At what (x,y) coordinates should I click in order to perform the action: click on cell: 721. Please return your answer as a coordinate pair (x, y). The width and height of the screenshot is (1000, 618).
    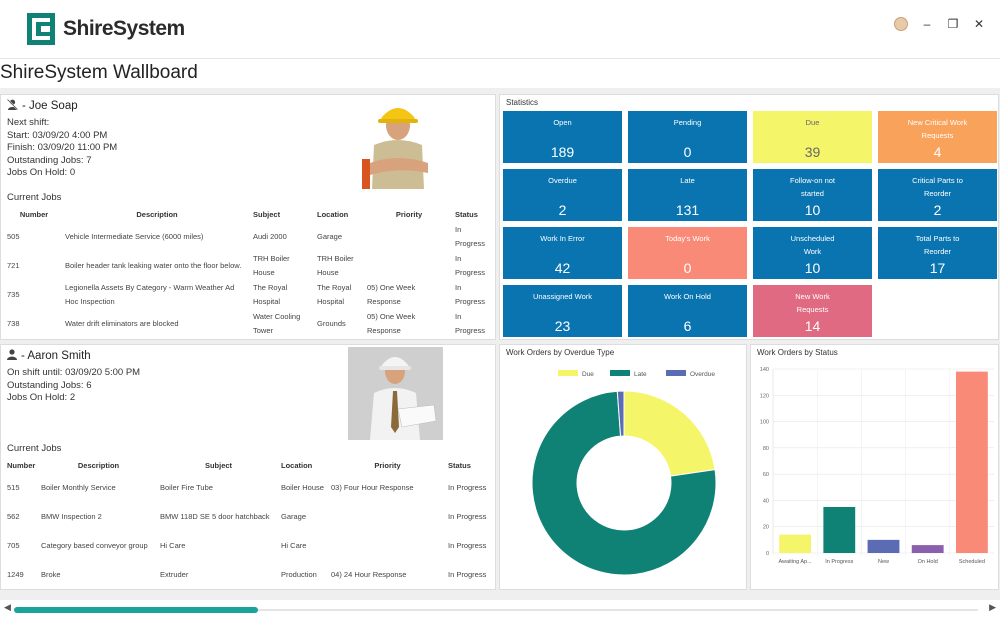
    Looking at the image, I should click on (13, 265).